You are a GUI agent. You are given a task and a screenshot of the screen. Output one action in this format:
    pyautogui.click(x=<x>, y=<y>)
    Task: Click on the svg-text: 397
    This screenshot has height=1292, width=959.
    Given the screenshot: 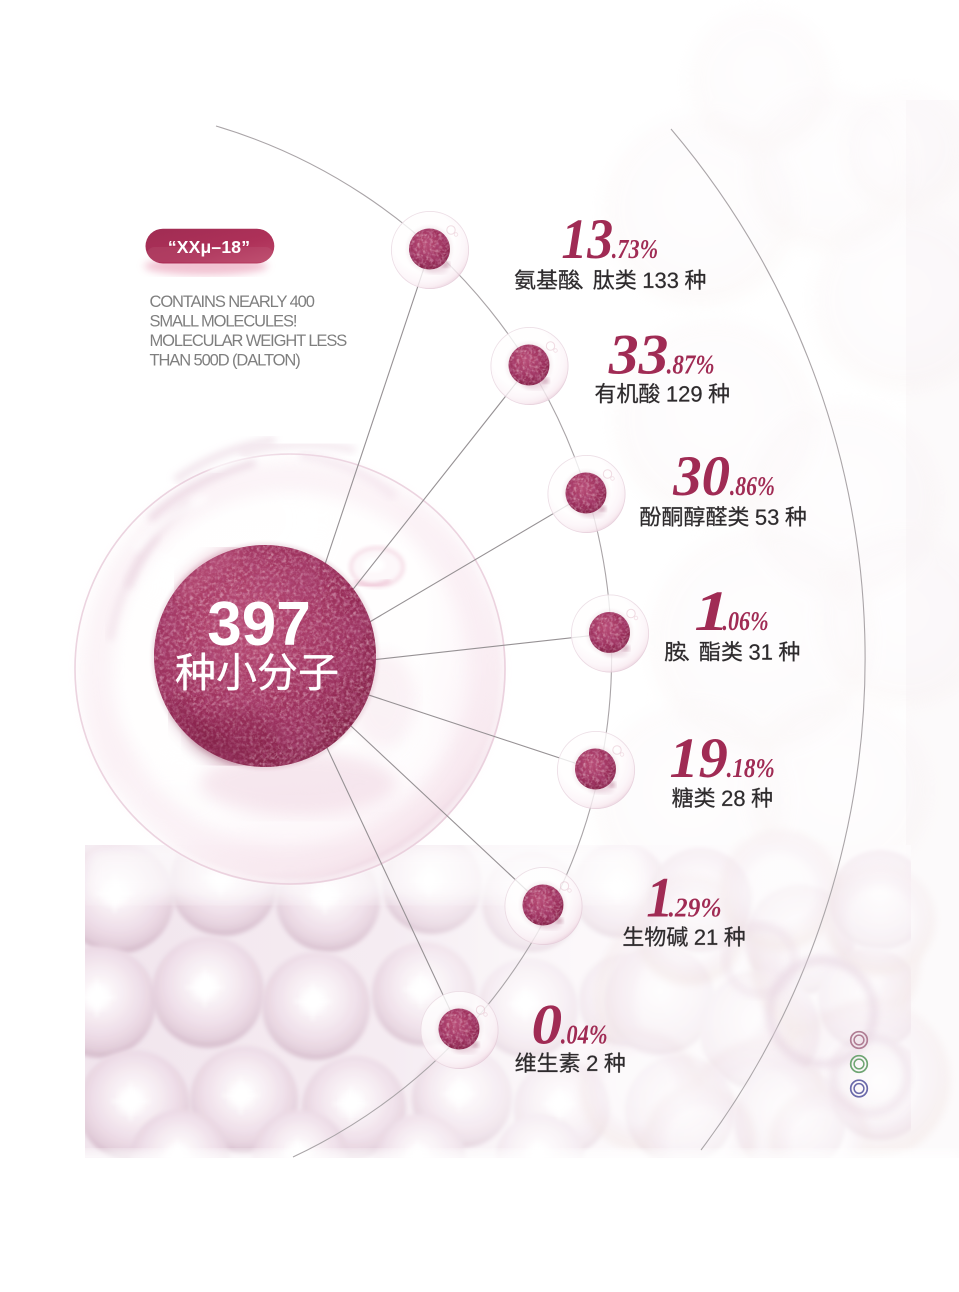 What is the action you would take?
    pyautogui.click(x=258, y=624)
    